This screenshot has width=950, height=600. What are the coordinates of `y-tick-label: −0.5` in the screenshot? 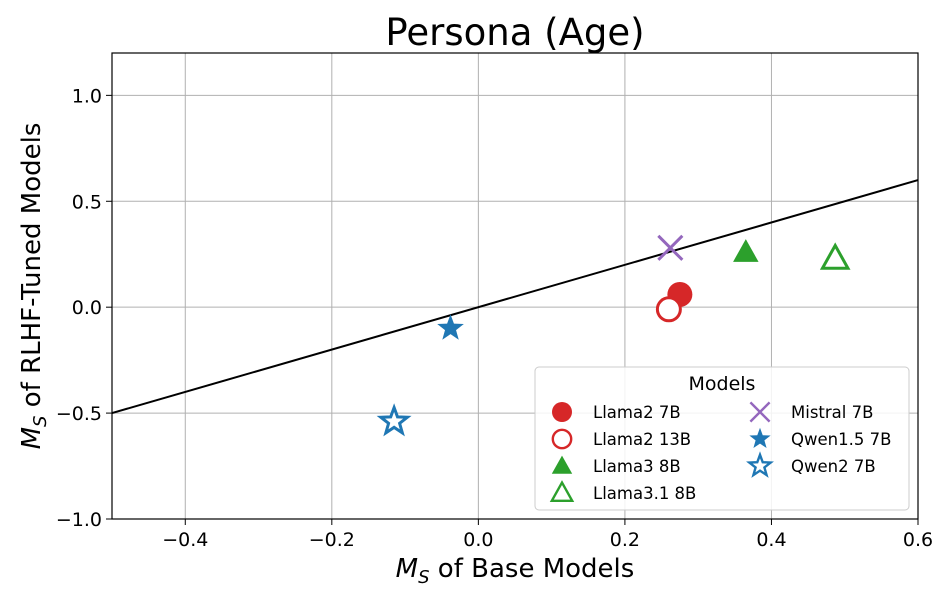 It's located at (79, 414).